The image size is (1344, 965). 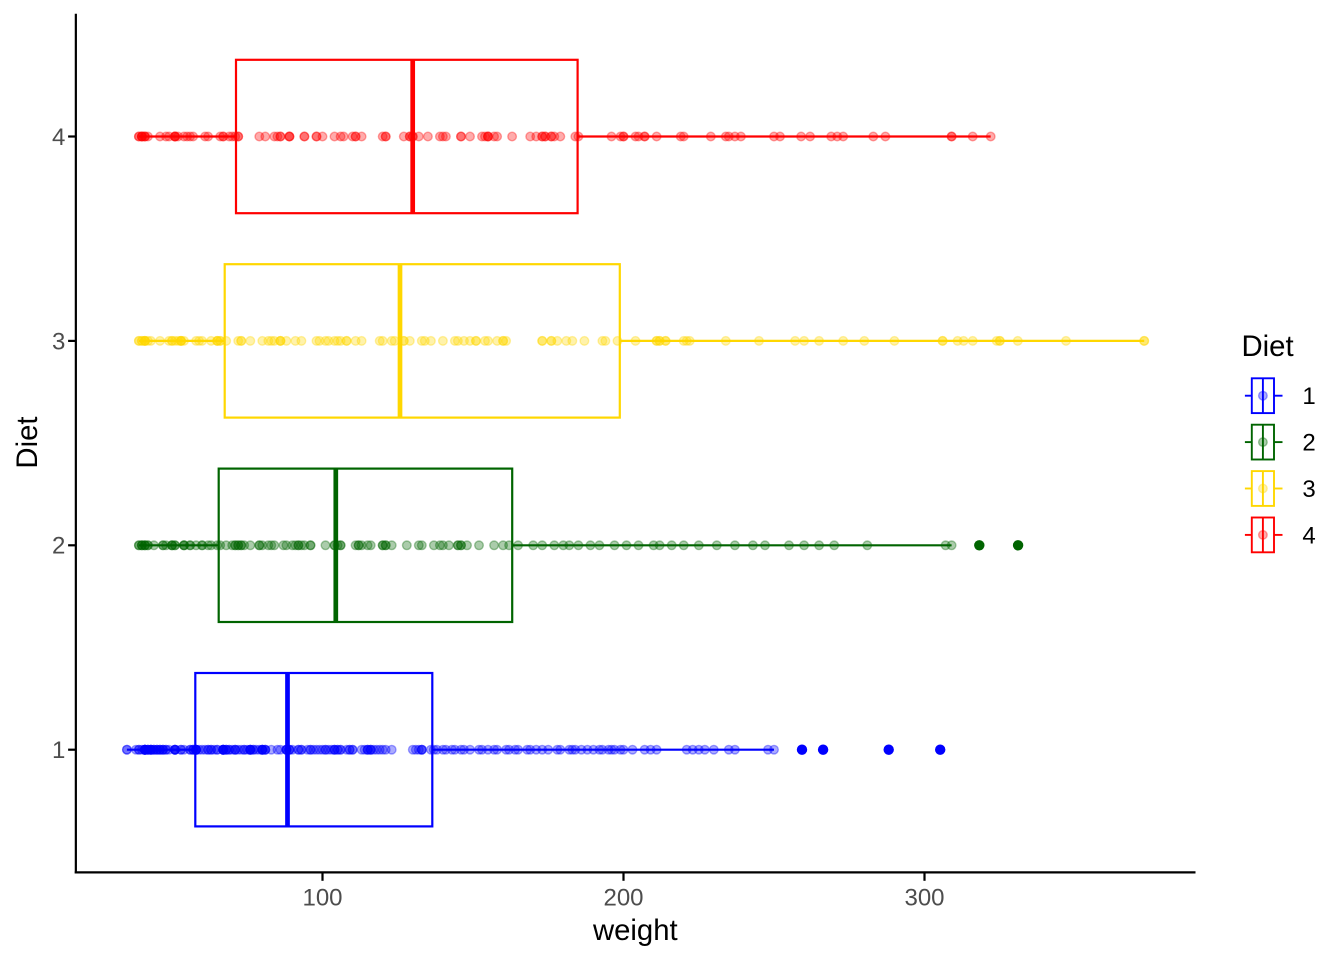 What do you see at coordinates (322, 898) in the screenshot?
I see `svg-text: 100` at bounding box center [322, 898].